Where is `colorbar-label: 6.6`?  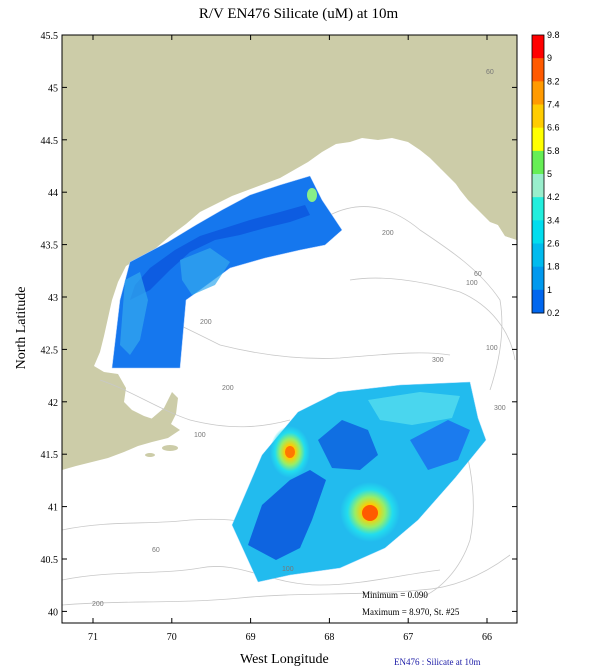
colorbar-label: 6.6 is located at coordinates (553, 128).